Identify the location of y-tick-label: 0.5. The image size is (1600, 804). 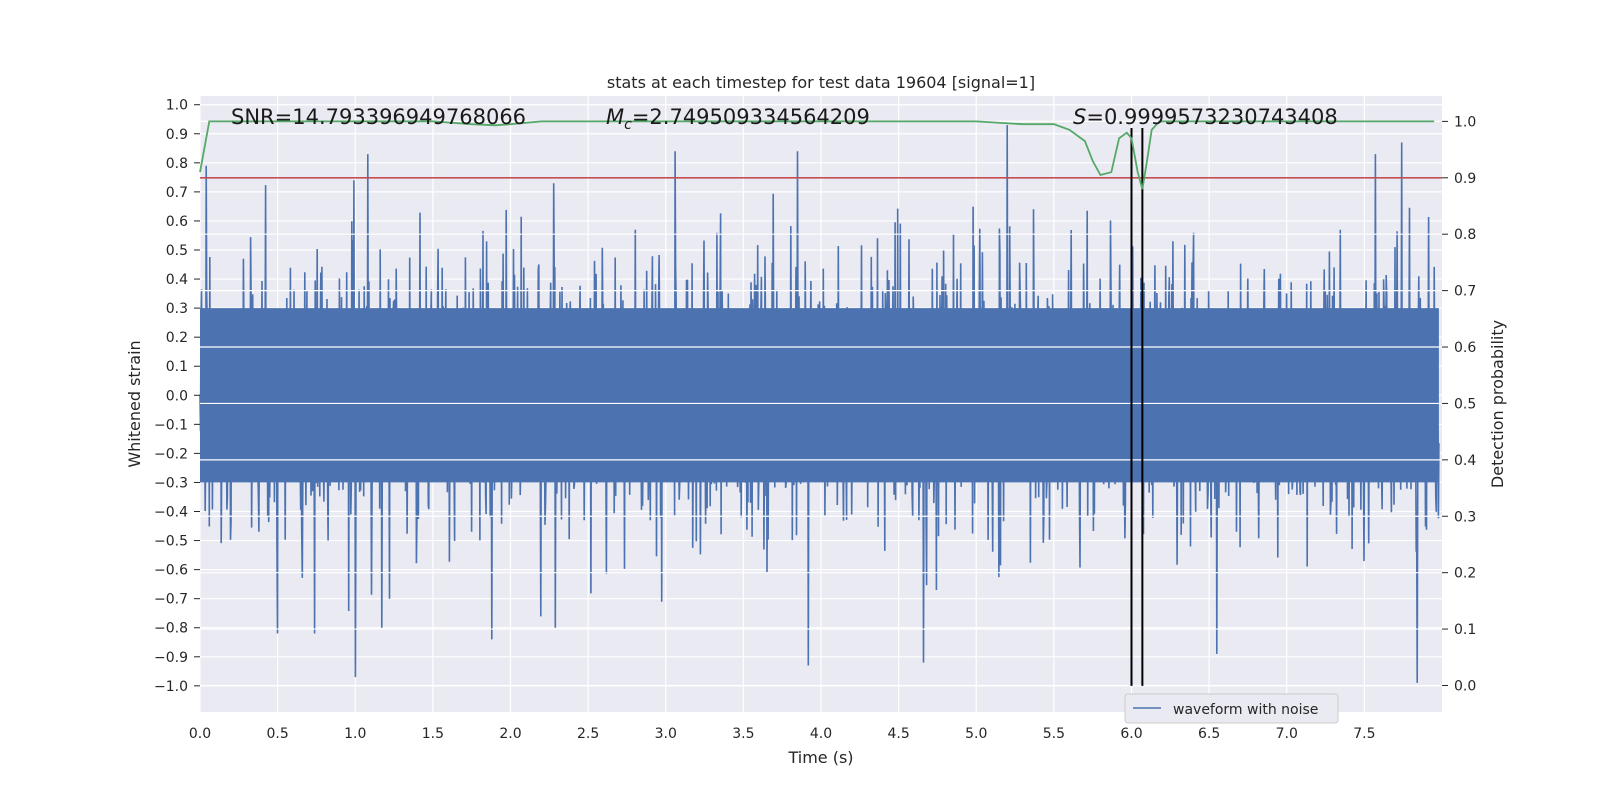
(177, 251).